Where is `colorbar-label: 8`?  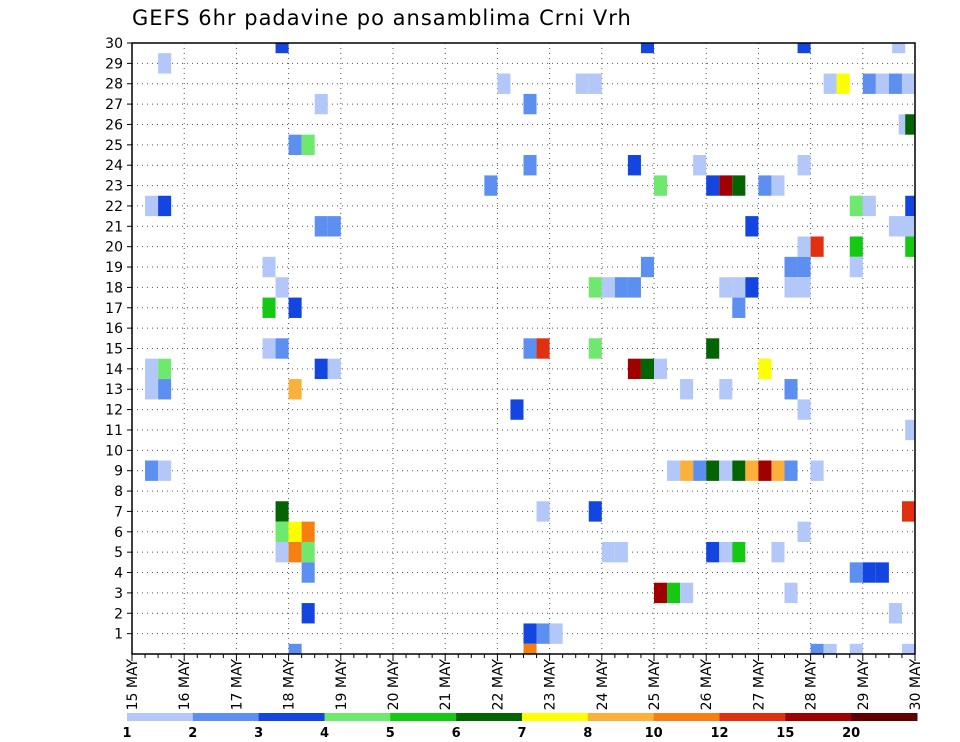
colorbar-label: 8 is located at coordinates (587, 733).